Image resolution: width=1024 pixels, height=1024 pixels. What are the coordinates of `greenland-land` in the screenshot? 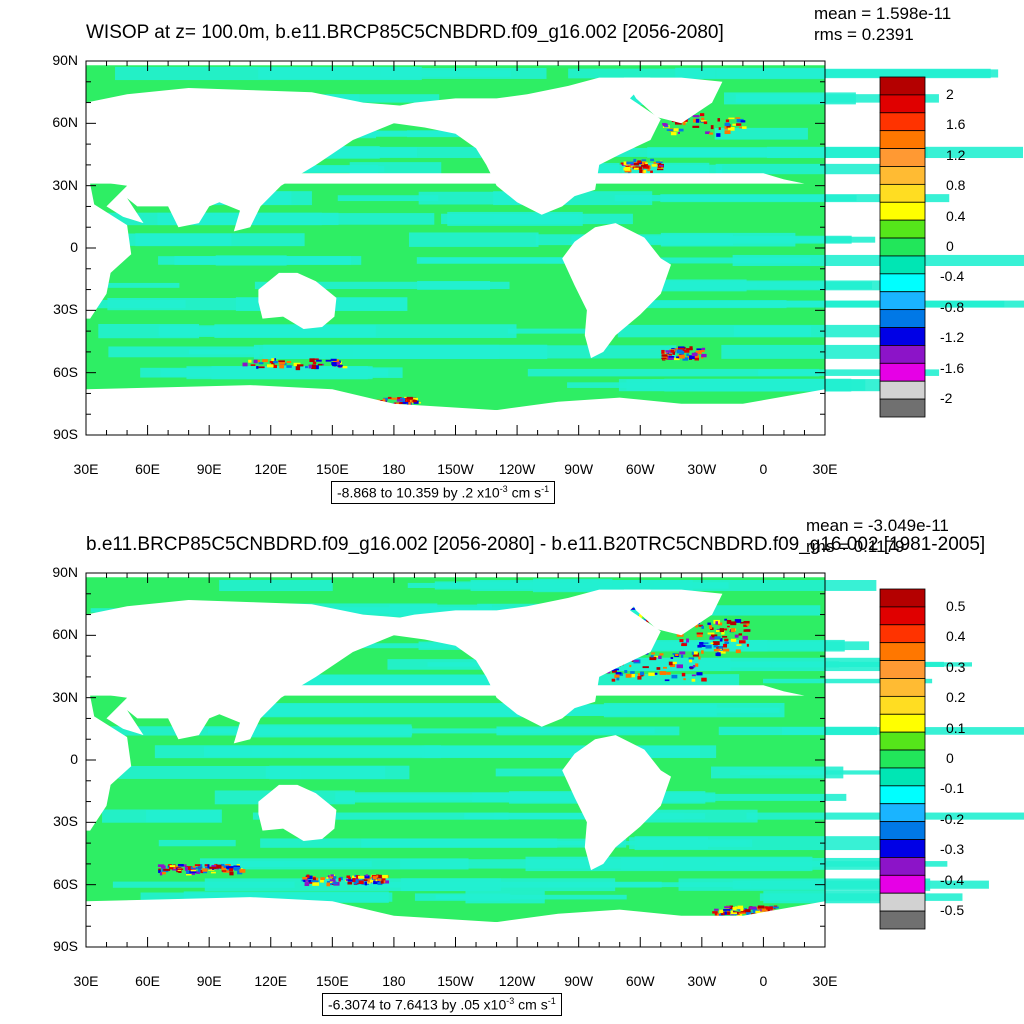 It's located at (673, 612).